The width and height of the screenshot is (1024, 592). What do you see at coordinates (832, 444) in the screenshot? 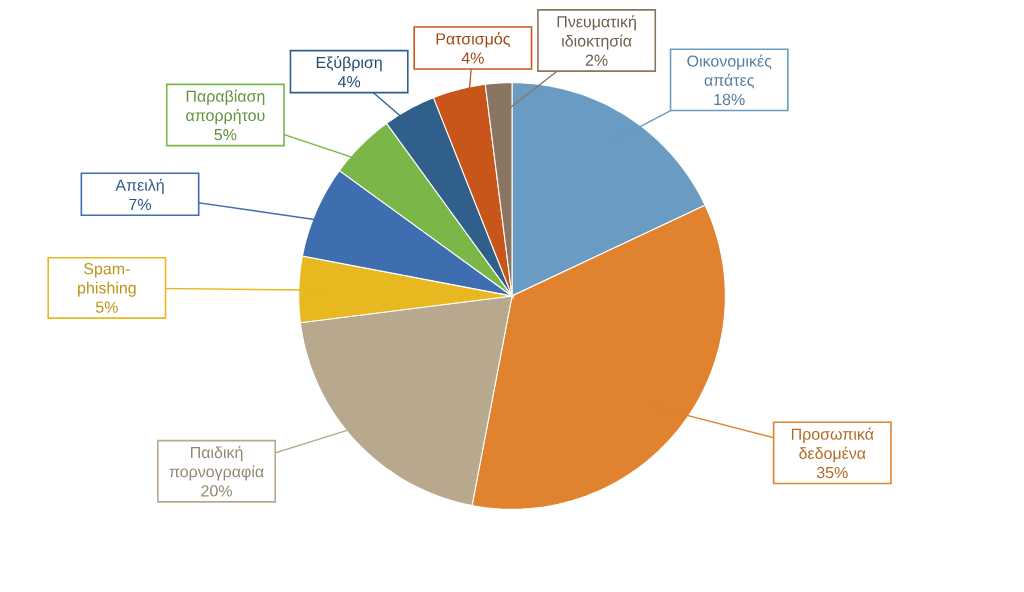
I see `slice-label: Προσωπικά δεδομένα` at bounding box center [832, 444].